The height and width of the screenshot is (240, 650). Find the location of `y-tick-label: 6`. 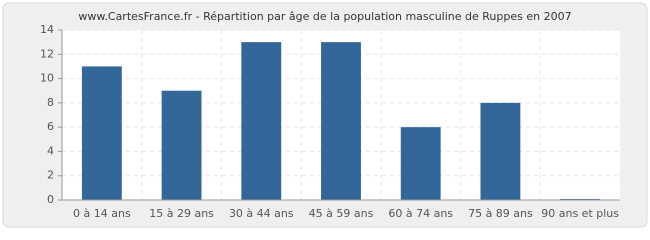

y-tick-label: 6 is located at coordinates (50, 126).